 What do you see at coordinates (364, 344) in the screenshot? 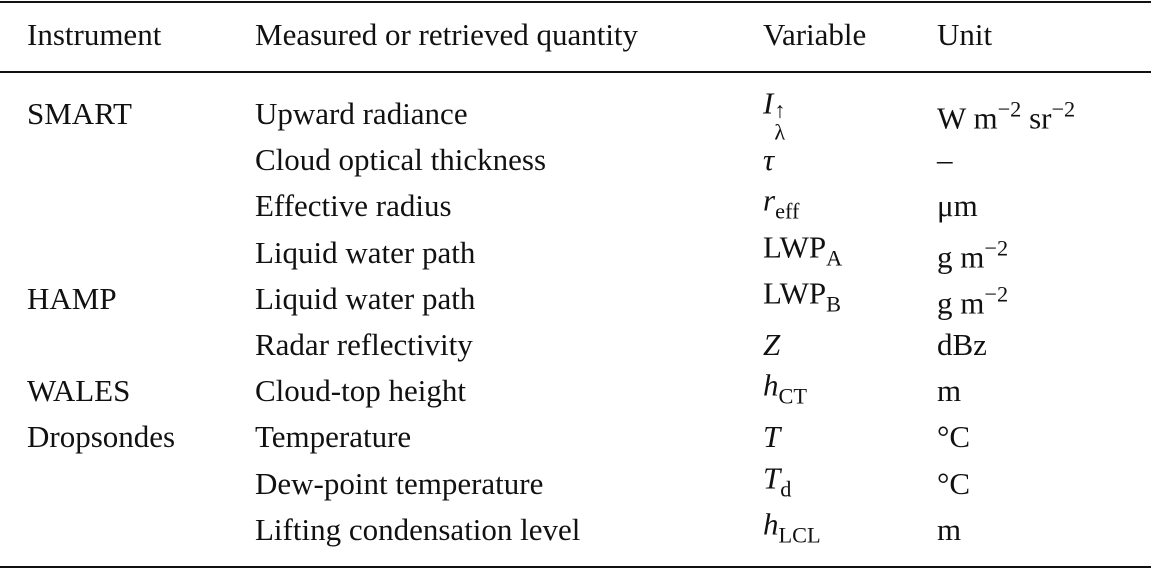
I see `quantity: Radar reflectivity` at bounding box center [364, 344].